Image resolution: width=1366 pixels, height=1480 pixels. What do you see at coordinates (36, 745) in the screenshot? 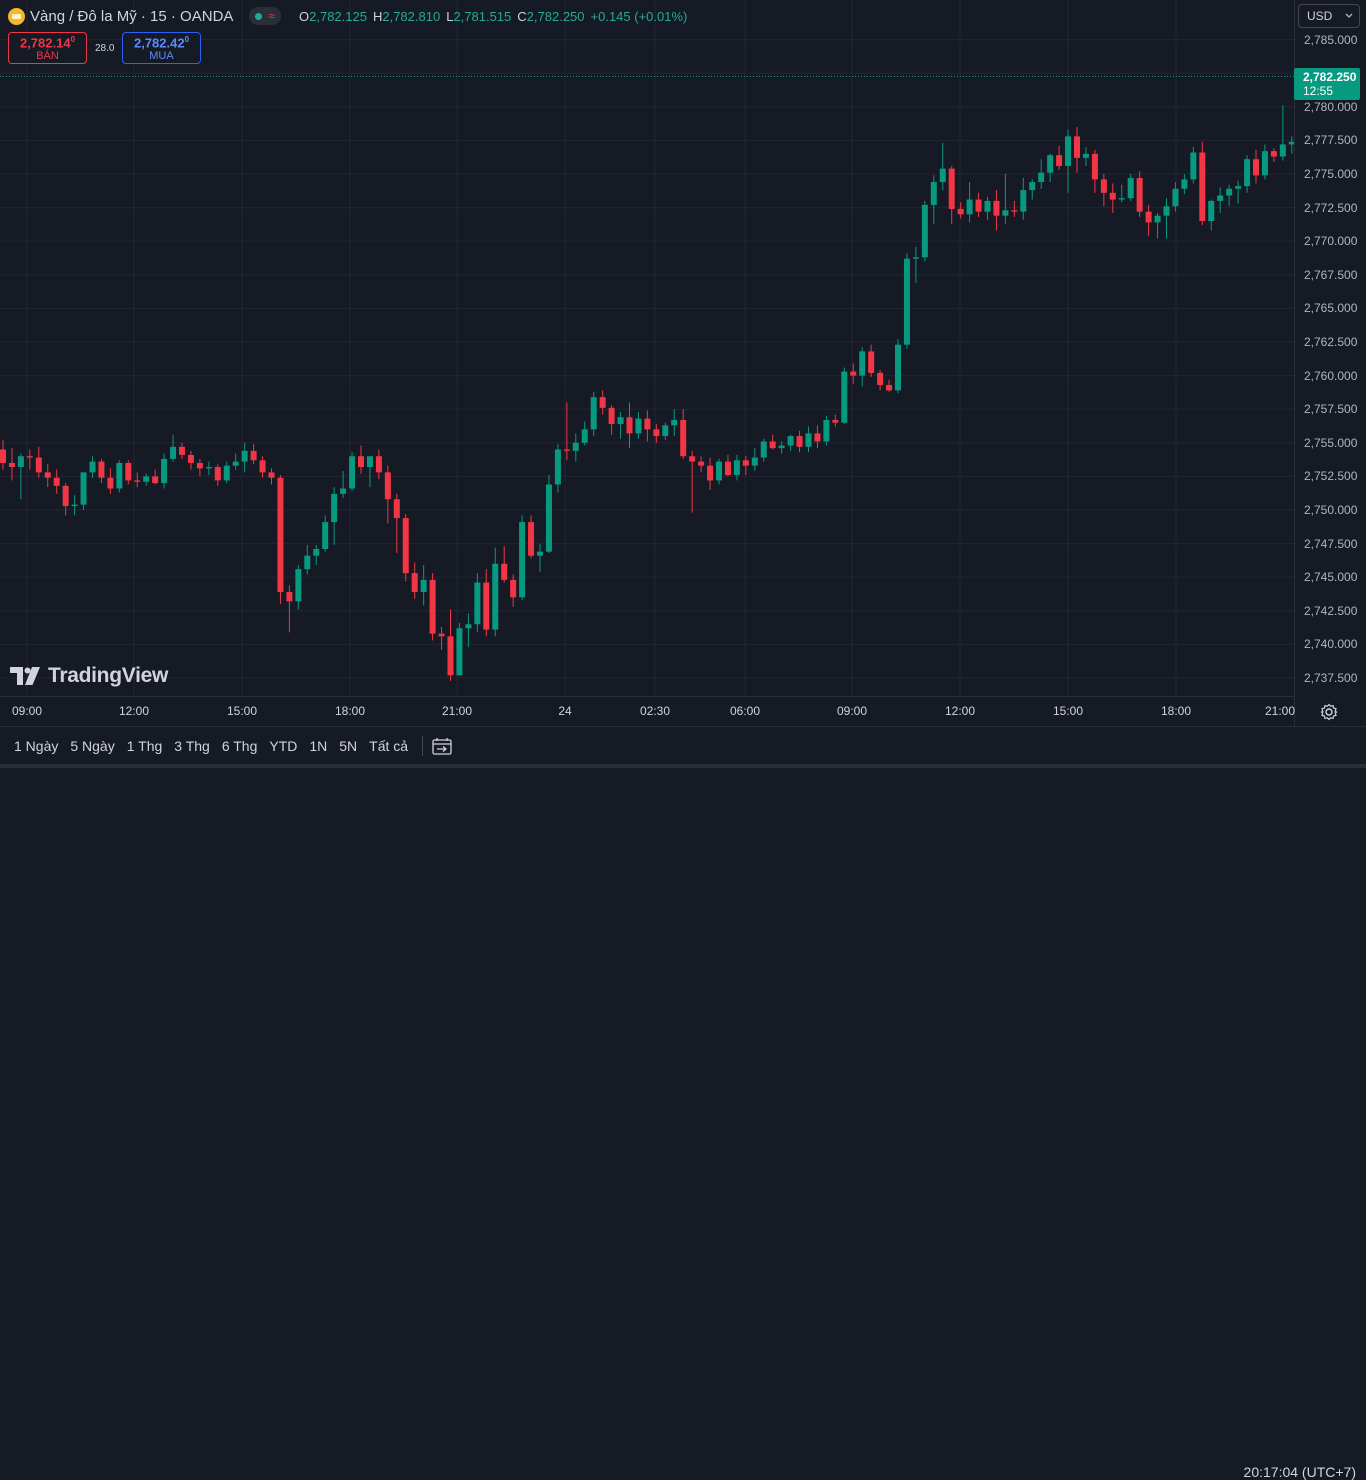
I see `range-button: 1 Ngày` at bounding box center [36, 745].